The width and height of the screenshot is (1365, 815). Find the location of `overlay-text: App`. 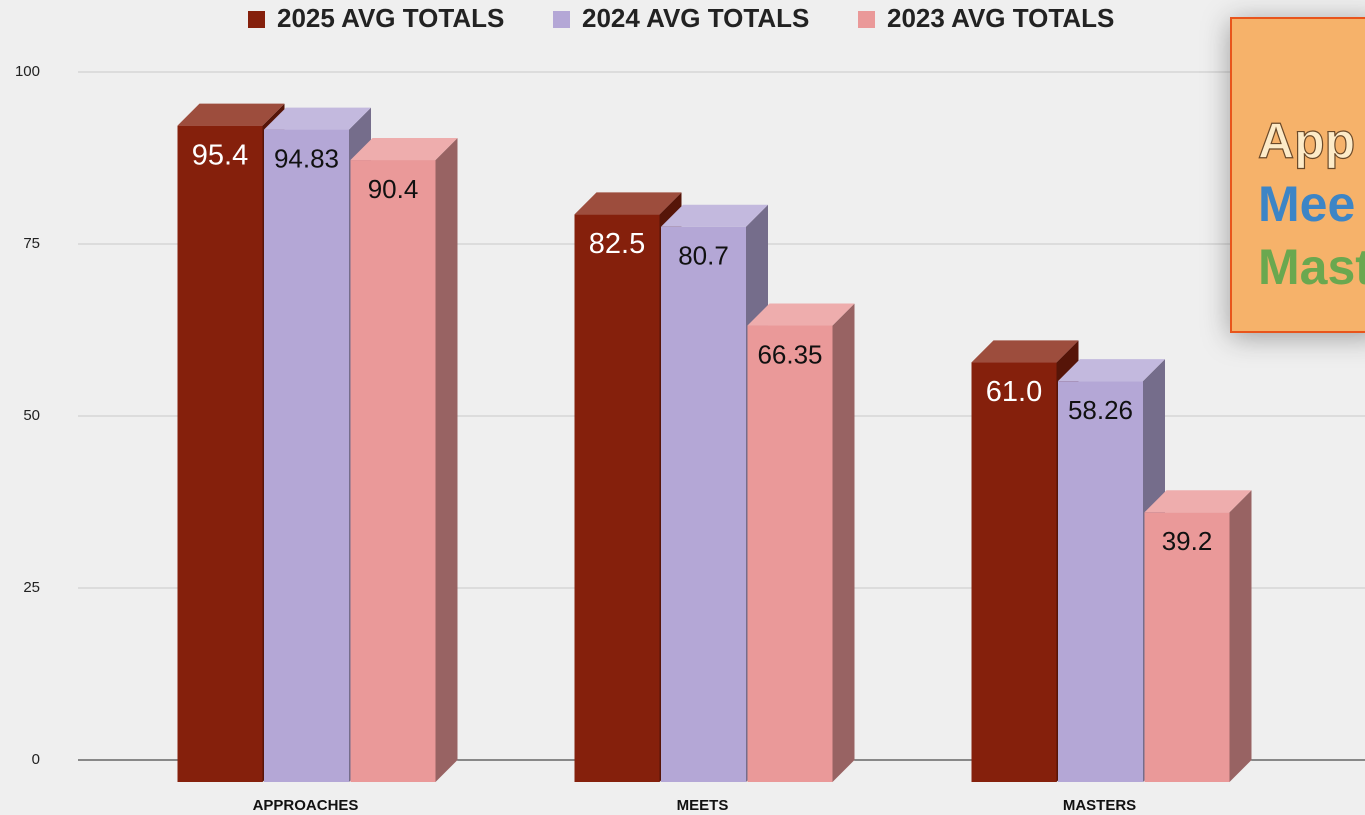

overlay-text: App is located at coordinates (1306, 141).